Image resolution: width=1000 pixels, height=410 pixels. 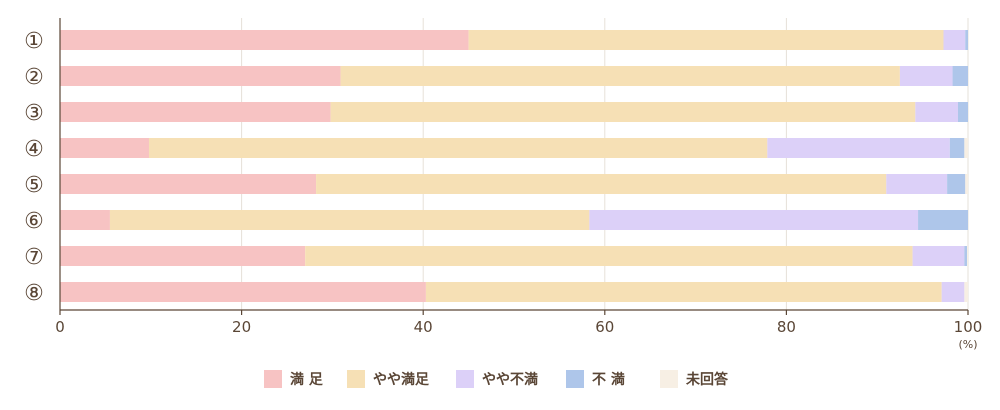 I want to click on legend-label: やや不満, so click(x=510, y=379).